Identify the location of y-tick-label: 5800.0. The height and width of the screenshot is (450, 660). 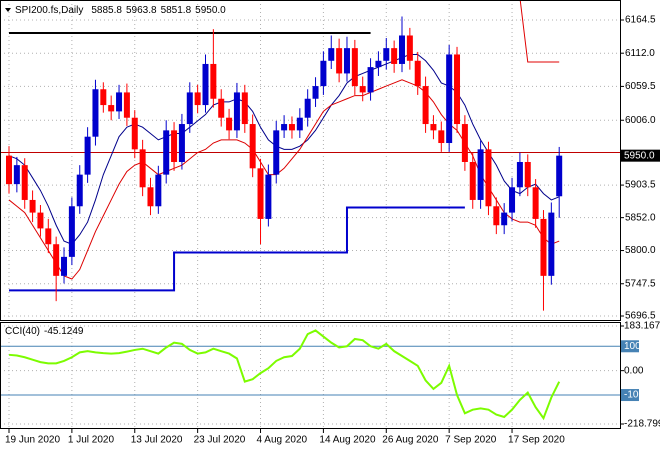
(640, 250).